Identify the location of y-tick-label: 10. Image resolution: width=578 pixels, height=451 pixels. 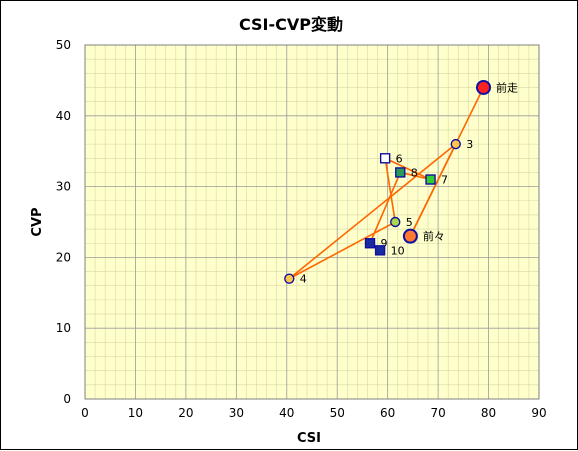
(63, 328).